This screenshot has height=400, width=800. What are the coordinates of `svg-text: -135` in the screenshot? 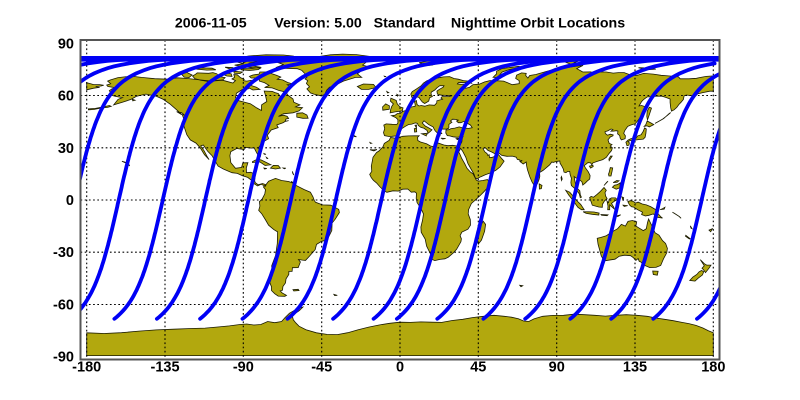 It's located at (164, 368).